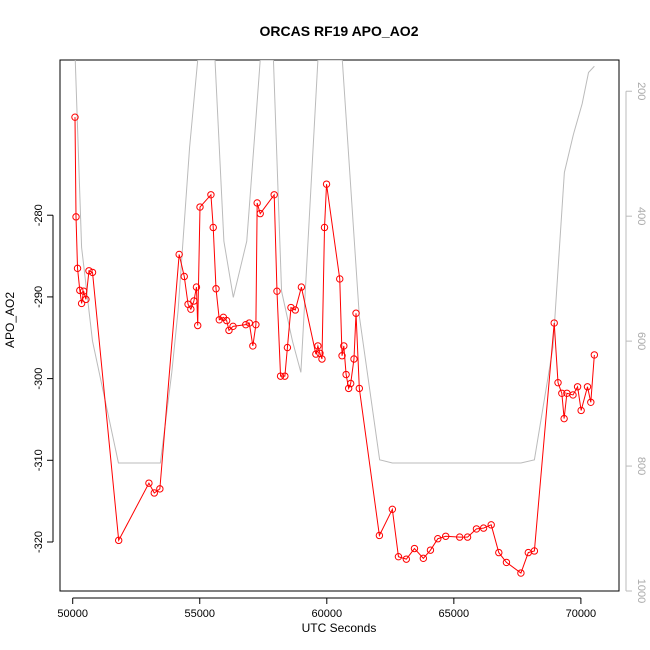 The height and width of the screenshot is (650, 650). What do you see at coordinates (39, 460) in the screenshot?
I see `y-tick-label: -310` at bounding box center [39, 460].